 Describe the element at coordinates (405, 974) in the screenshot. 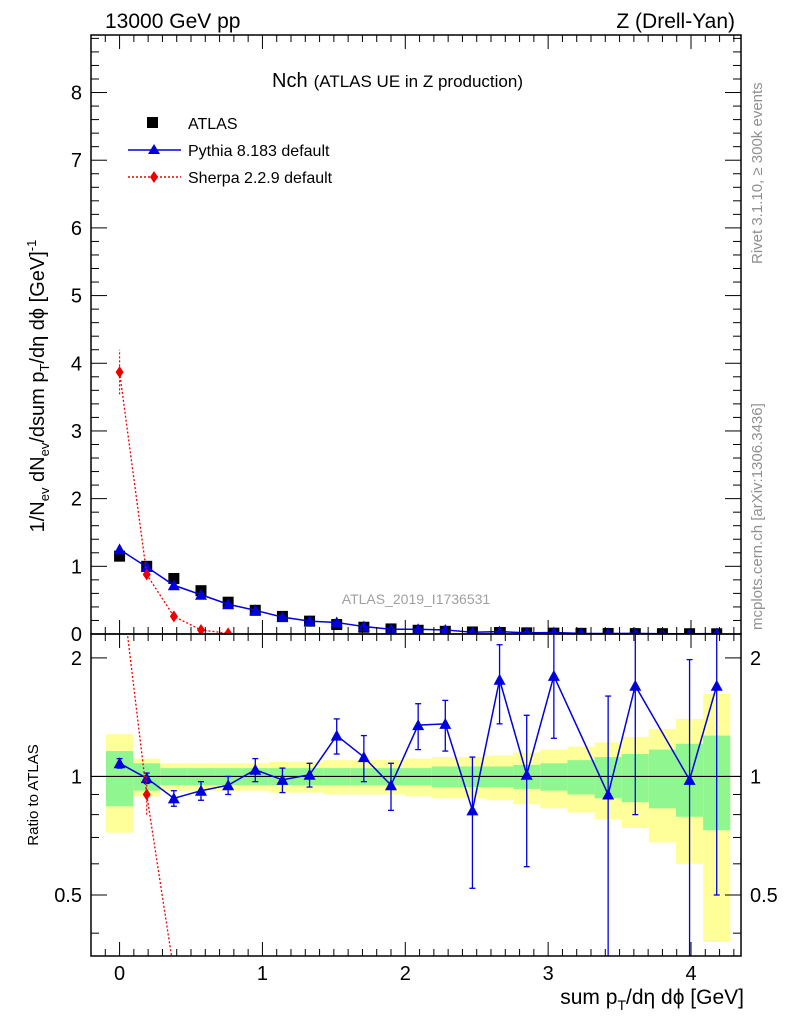

I see `x-tick-label: 2` at that location.